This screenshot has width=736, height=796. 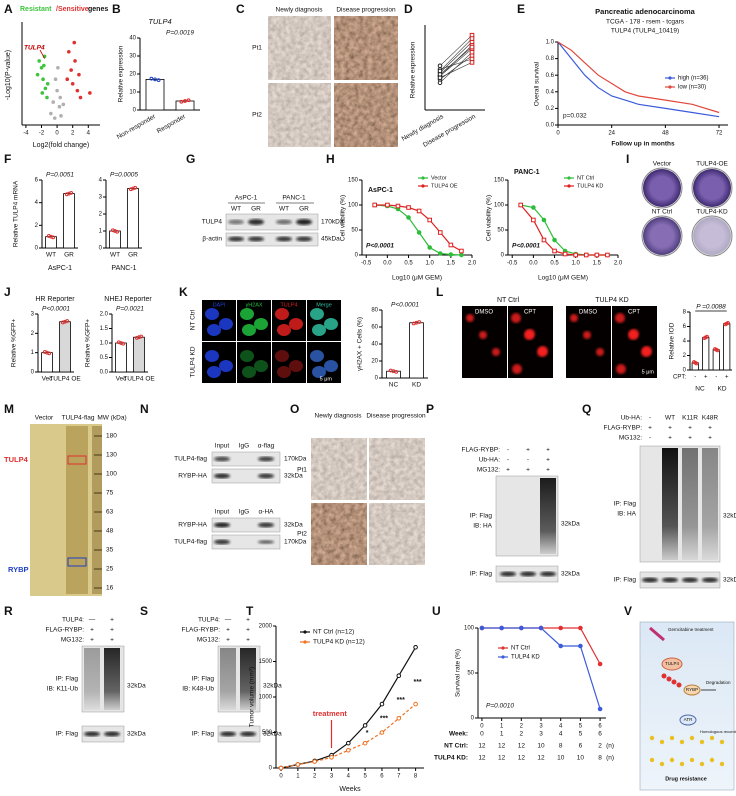 I want to click on label: PANC-1, so click(x=294, y=198).